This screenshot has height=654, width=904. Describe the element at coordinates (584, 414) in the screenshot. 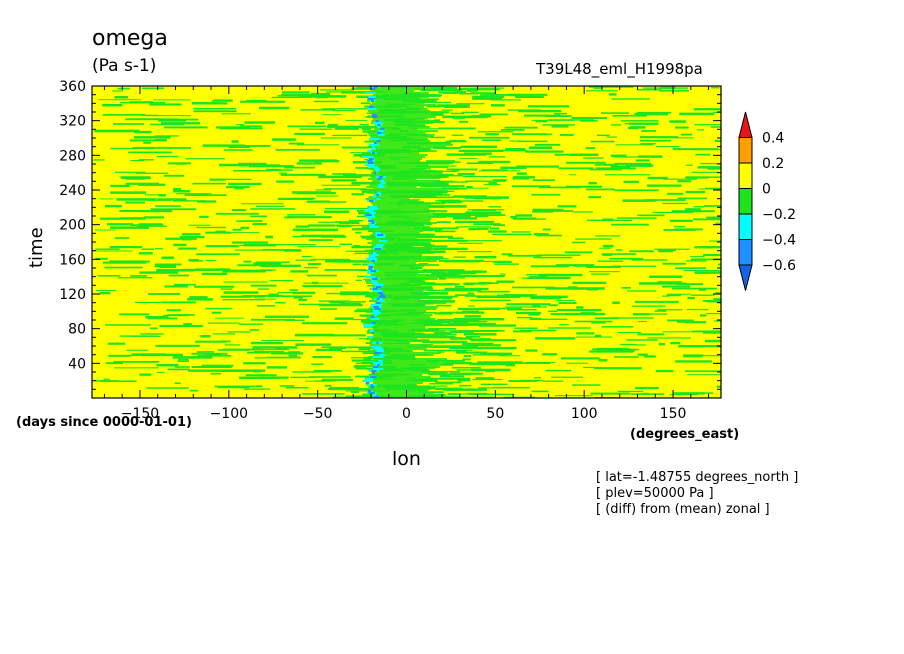

I see `x-tick-label: 100` at that location.